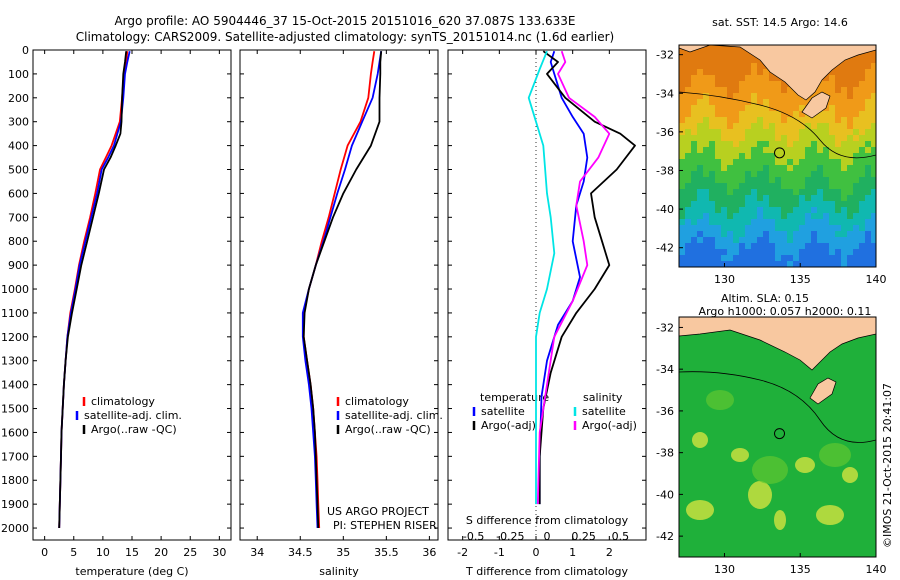 This screenshot has height=580, width=900. I want to click on y-tick-label: 200, so click(18, 98).